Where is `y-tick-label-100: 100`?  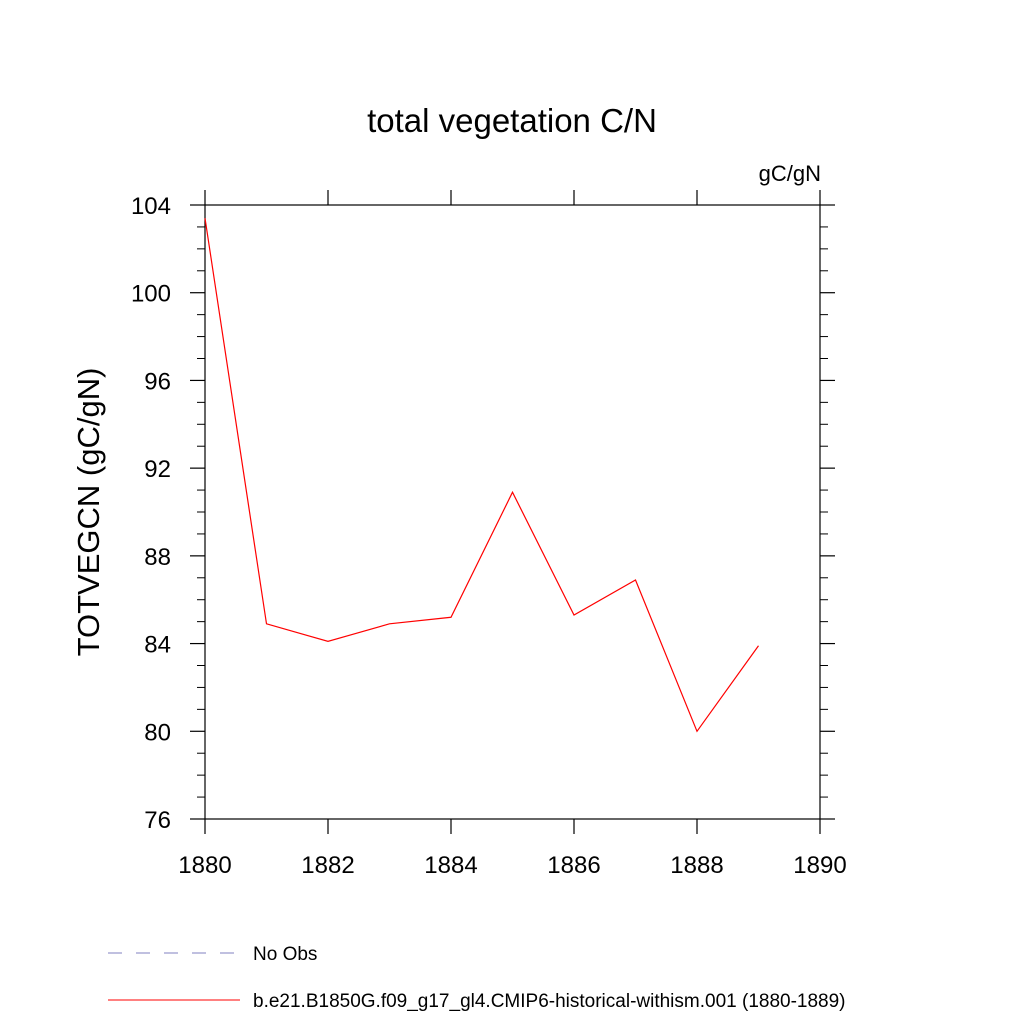
y-tick-label-100: 100 is located at coordinates (151, 294).